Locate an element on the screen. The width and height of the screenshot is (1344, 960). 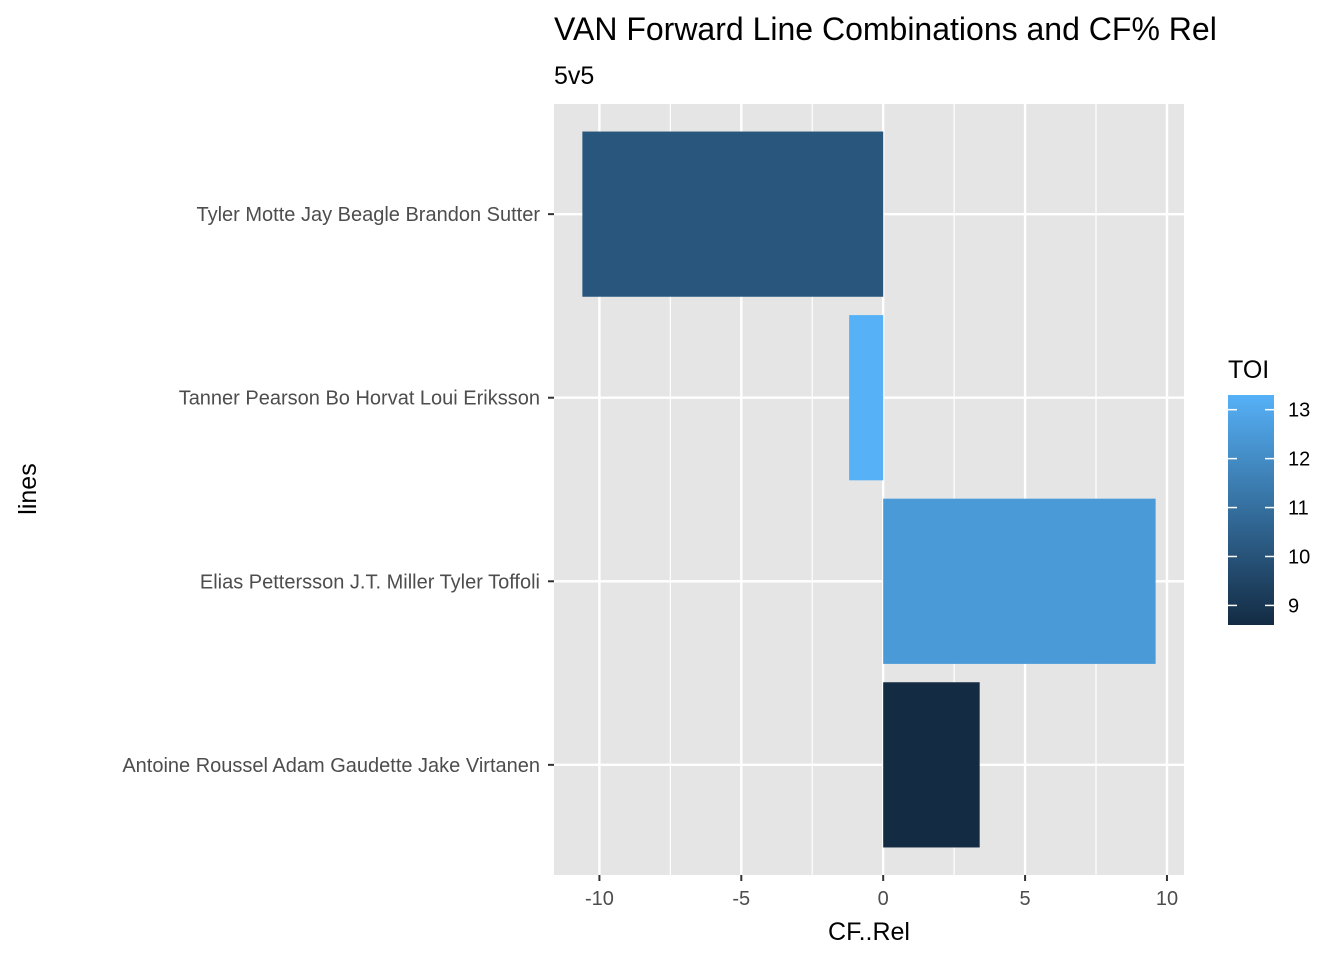
x-tick-label: 0 is located at coordinates (883, 899).